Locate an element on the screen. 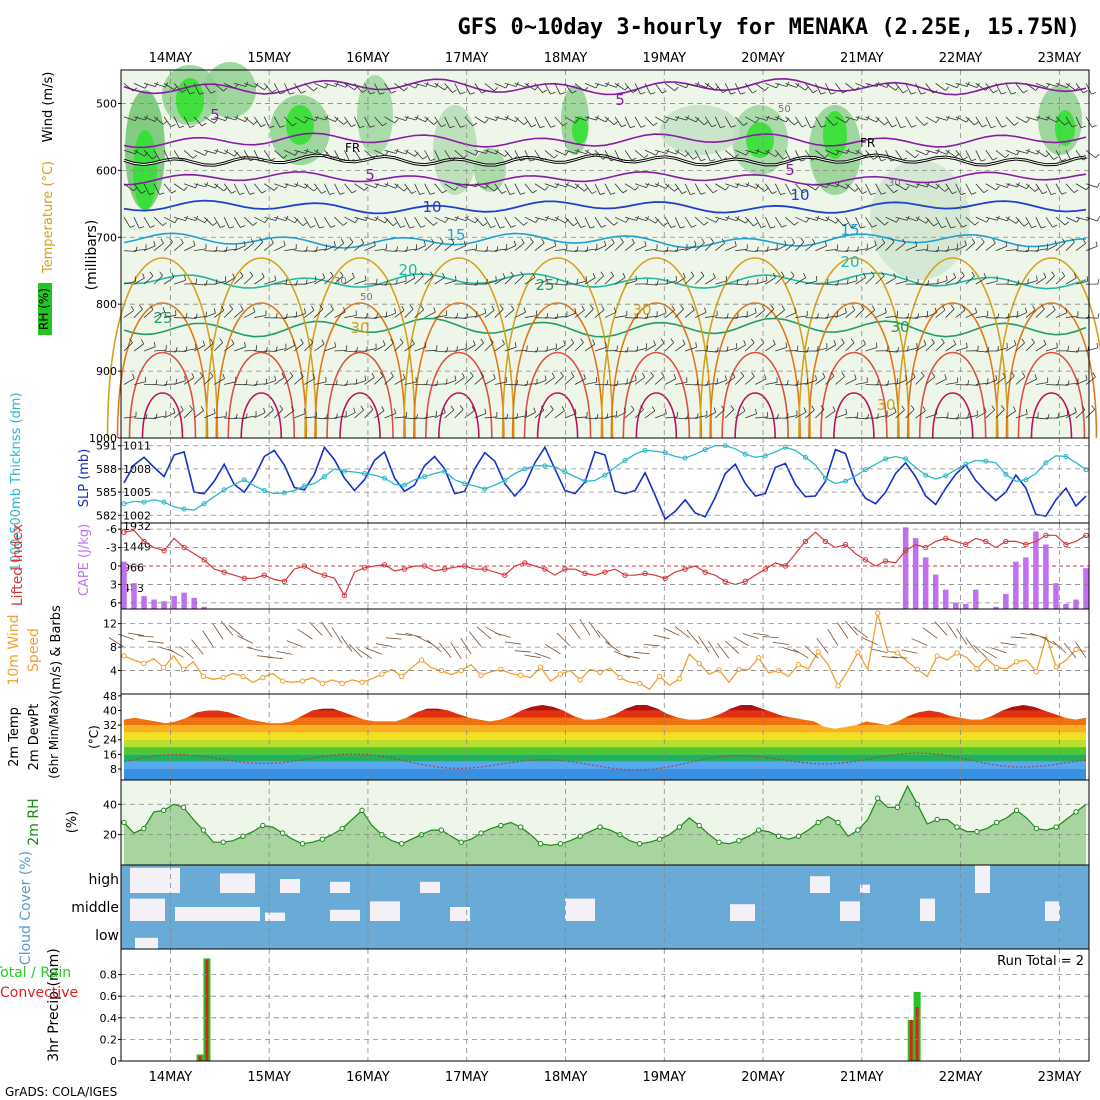 Image resolution: width=1100 pixels, height=1100 pixels. warm-contour is located at coordinates (1051, 415).